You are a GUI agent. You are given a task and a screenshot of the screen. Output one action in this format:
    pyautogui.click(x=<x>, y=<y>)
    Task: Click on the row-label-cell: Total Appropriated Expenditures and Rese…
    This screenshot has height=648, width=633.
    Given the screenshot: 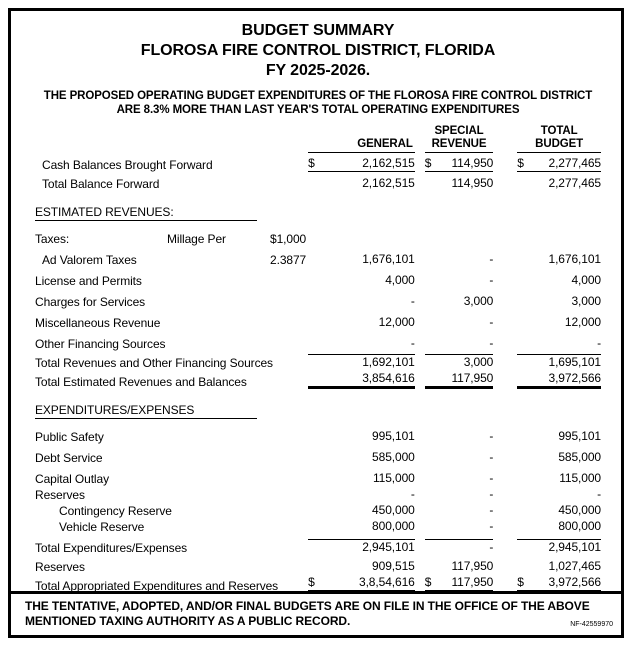 What is the action you would take?
    pyautogui.click(x=171, y=585)
    